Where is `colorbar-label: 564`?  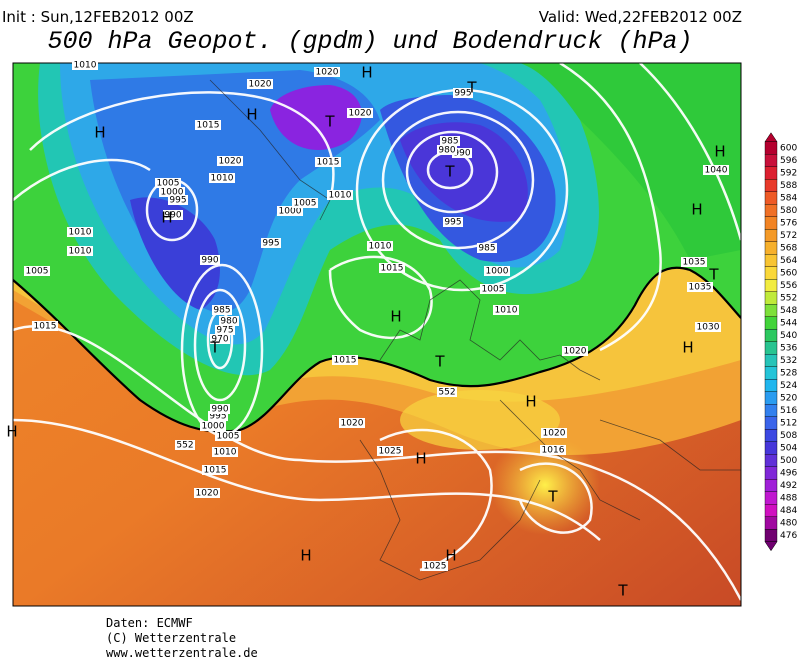 colorbar-label: 564 is located at coordinates (788, 261).